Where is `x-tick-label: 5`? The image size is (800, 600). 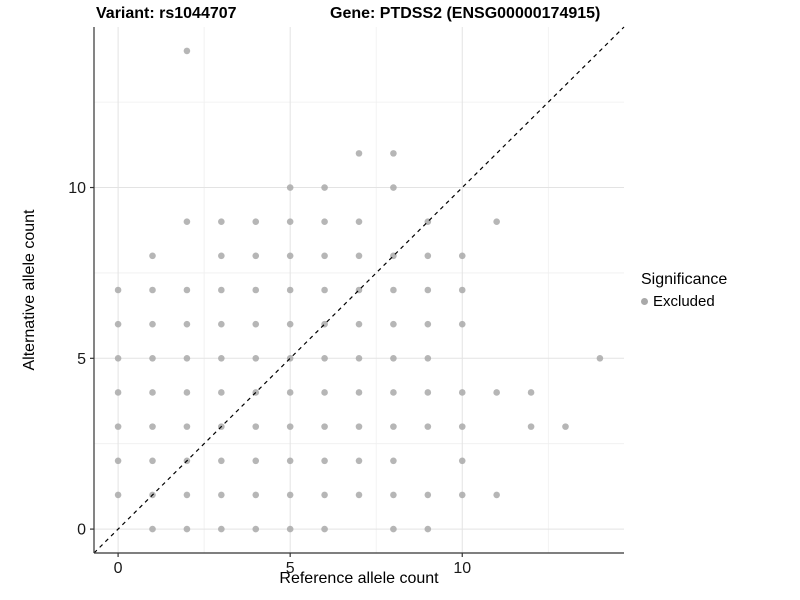
x-tick-label: 5 is located at coordinates (290, 568).